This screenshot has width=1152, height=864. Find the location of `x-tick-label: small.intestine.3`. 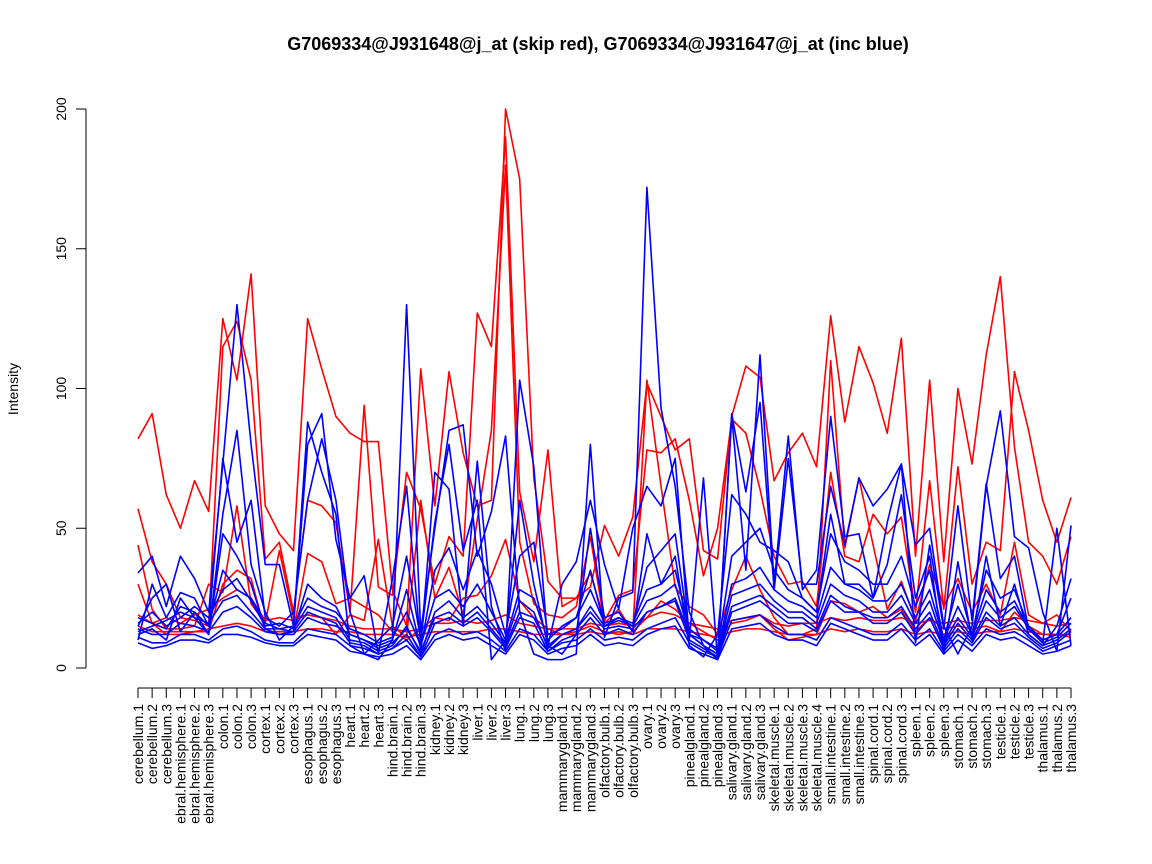

x-tick-label: small.intestine.3 is located at coordinates (859, 754).